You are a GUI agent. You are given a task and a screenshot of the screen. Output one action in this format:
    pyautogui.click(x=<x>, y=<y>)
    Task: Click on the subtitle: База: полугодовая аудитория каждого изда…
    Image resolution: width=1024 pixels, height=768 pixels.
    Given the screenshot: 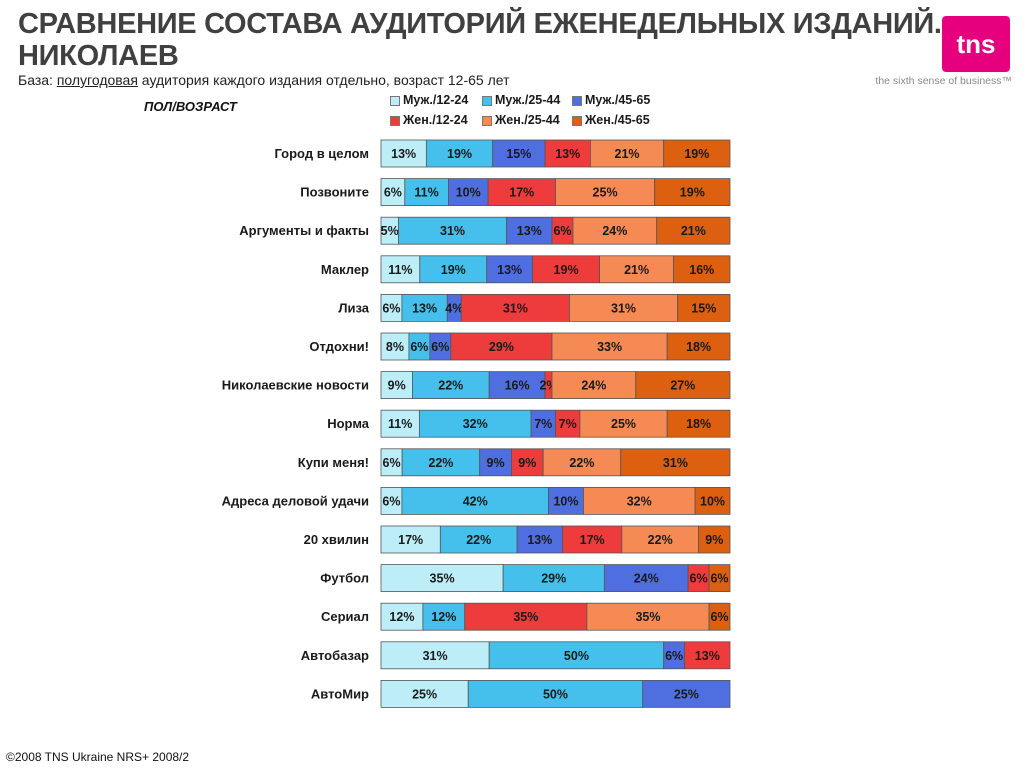 What is the action you would take?
    pyautogui.click(x=263, y=80)
    